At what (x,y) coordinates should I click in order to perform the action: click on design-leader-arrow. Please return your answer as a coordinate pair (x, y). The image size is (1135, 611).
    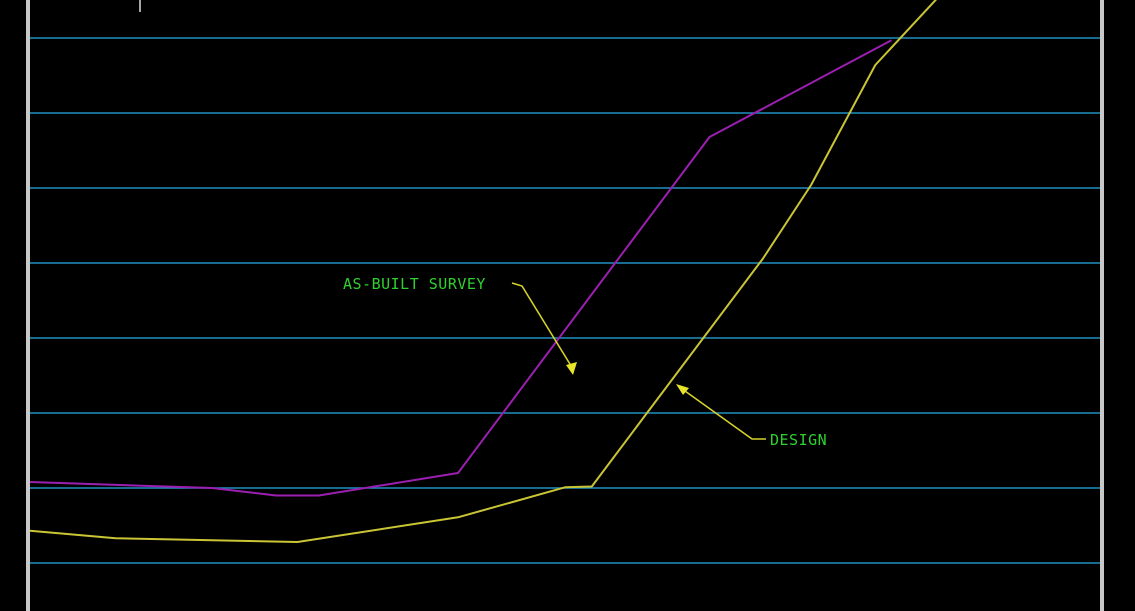
    Looking at the image, I should click on (682, 389).